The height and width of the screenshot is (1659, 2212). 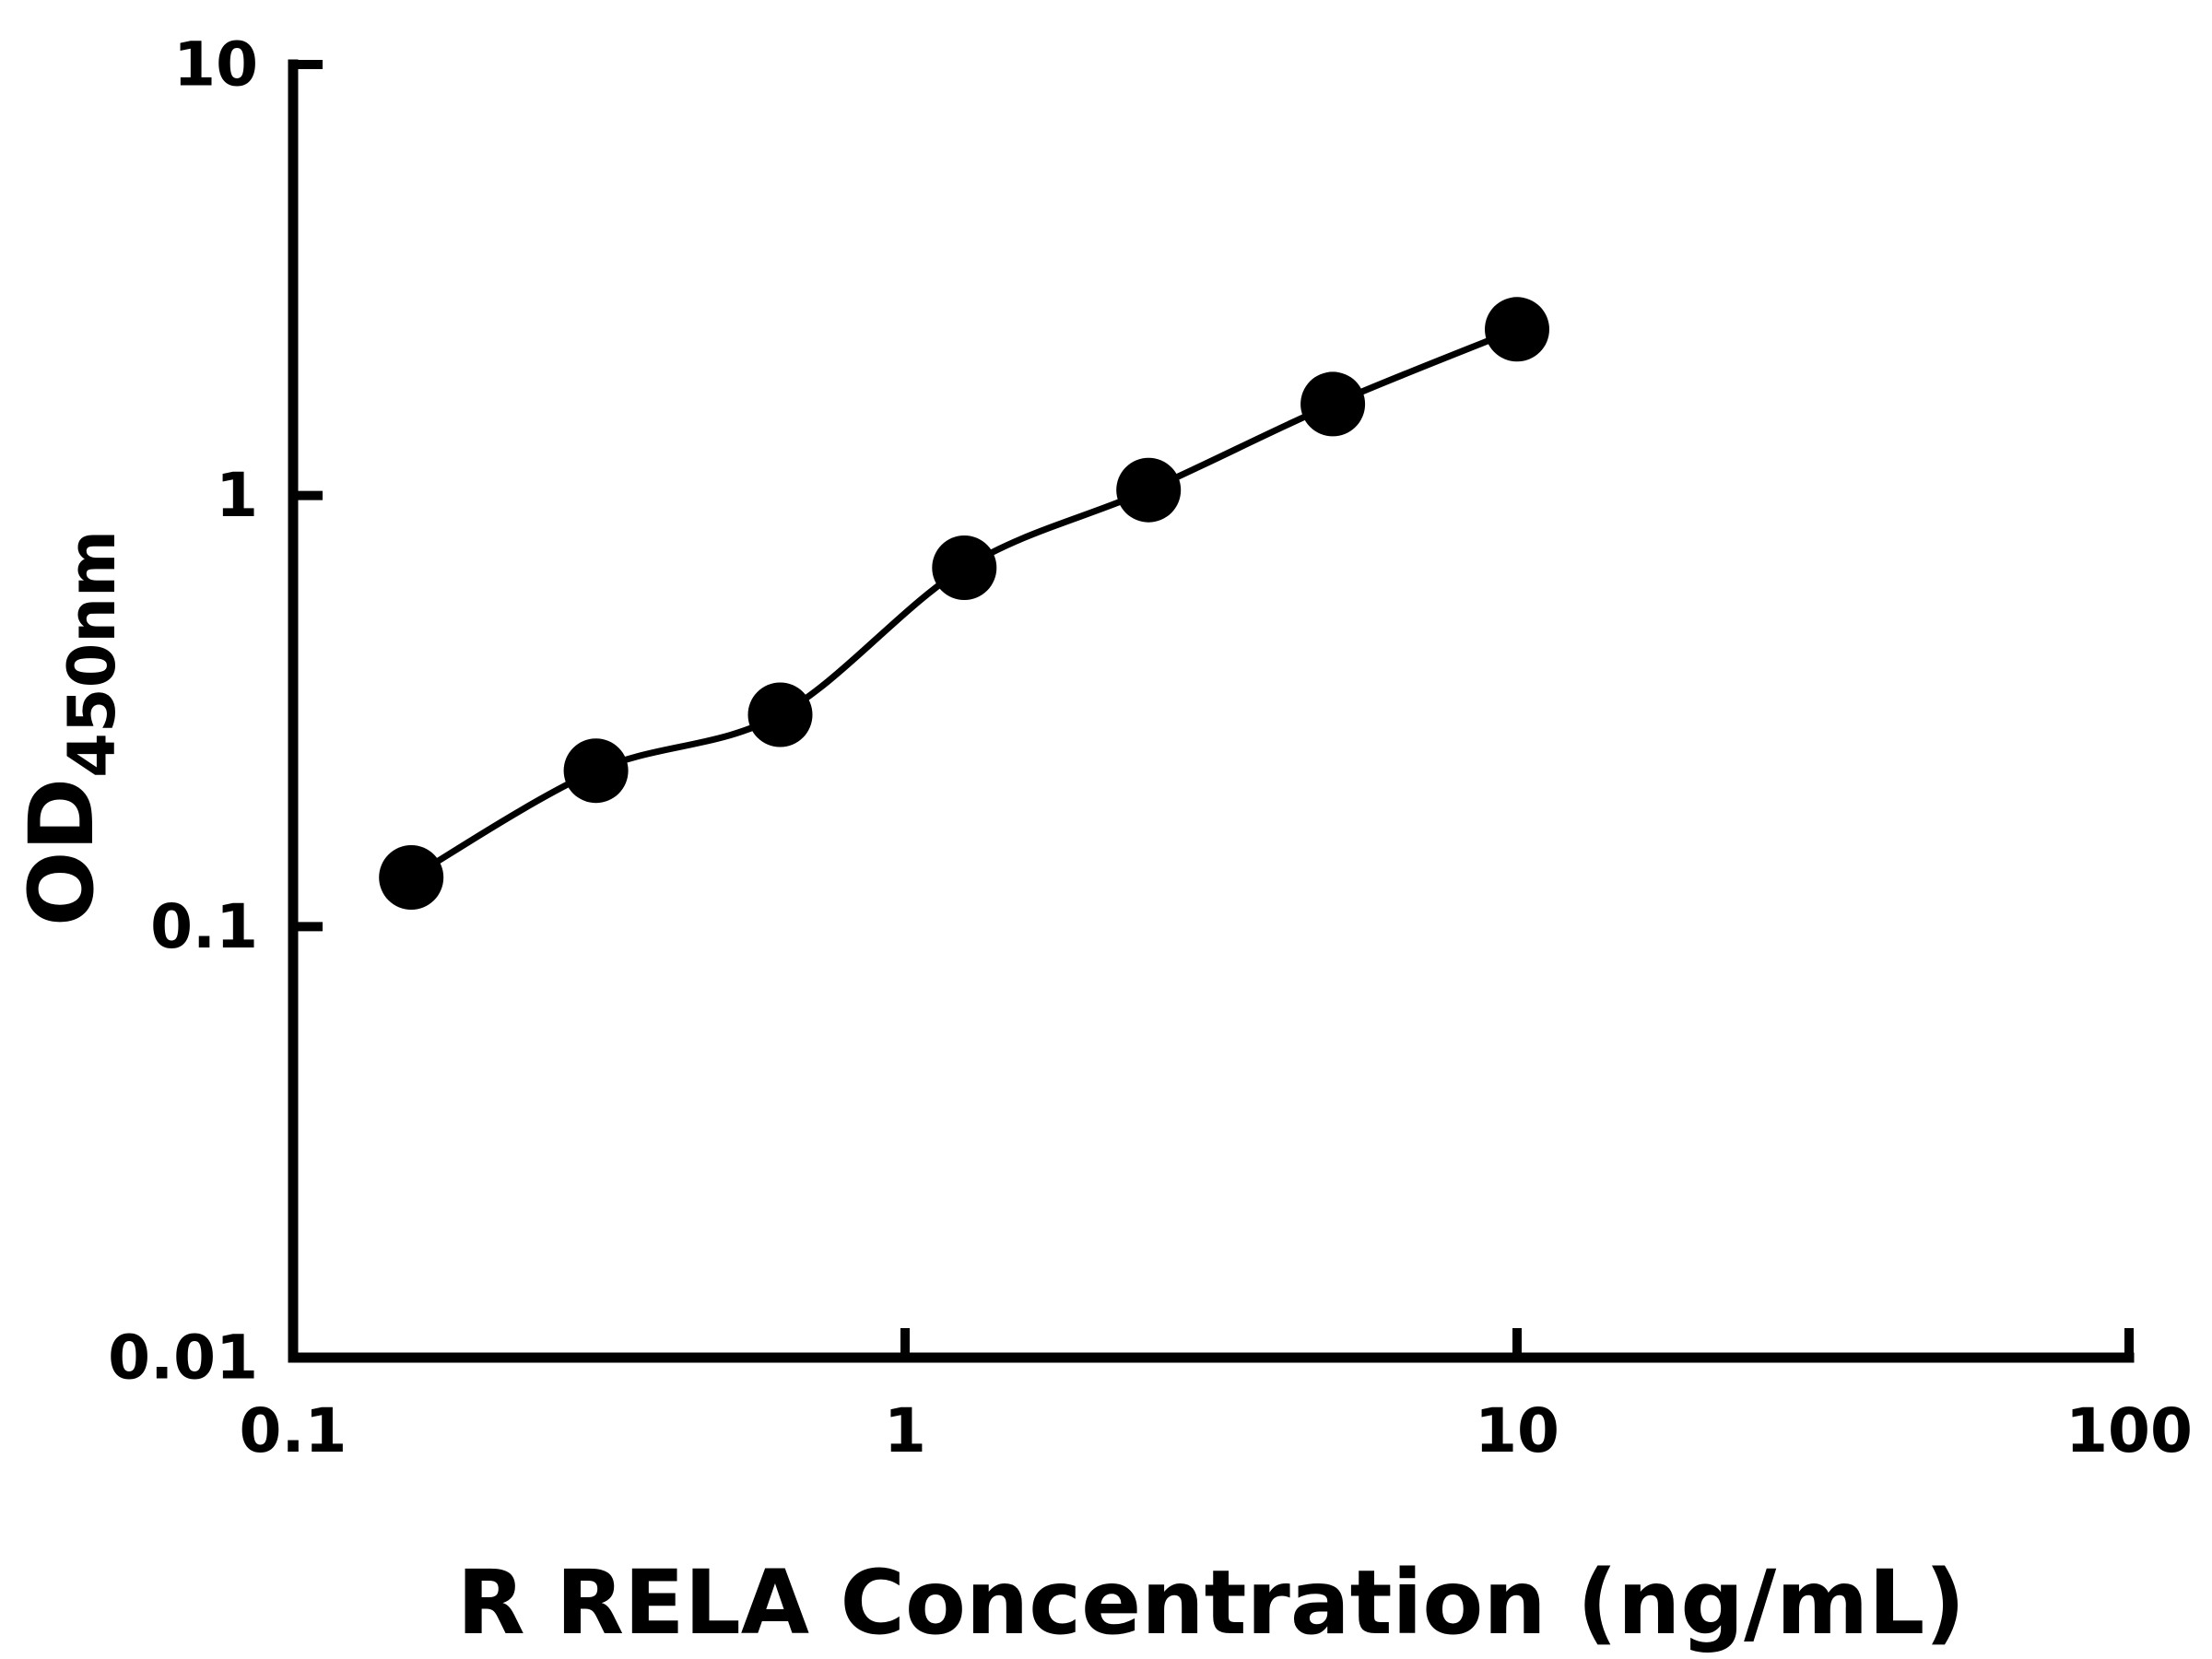 I want to click on y-axis-title: OD450nm, so click(x=70, y=728).